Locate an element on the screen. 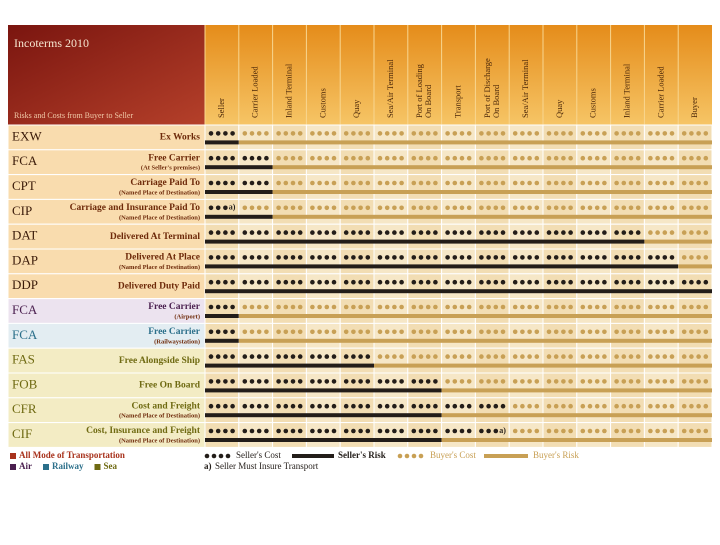 The height and width of the screenshot is (545, 720). buyer-risk-bar is located at coordinates (576, 440).